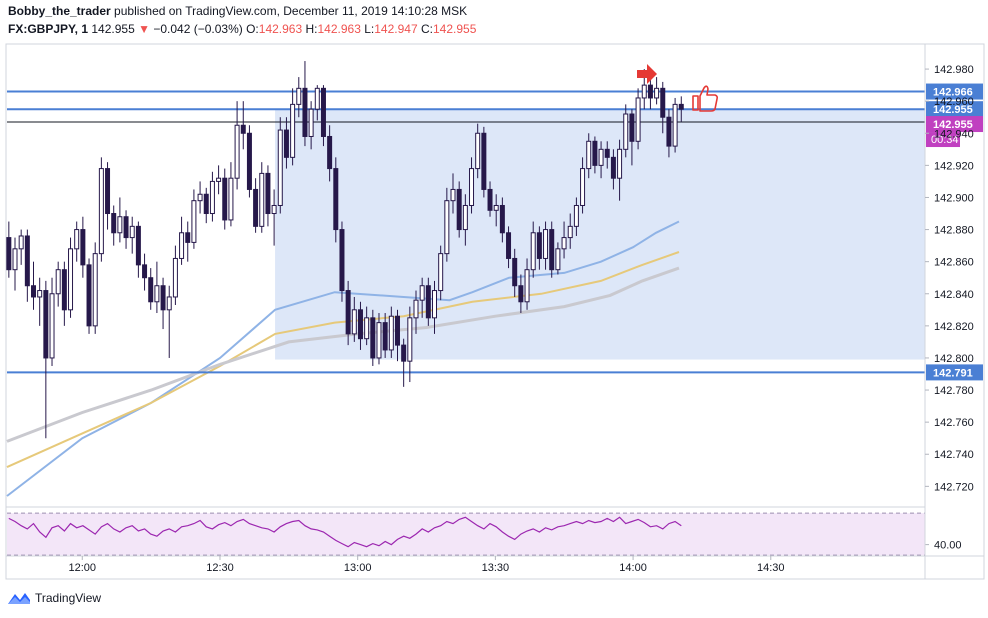 The height and width of the screenshot is (618, 988). Describe the element at coordinates (252, 29) in the screenshot. I see `open-label: O:` at that location.